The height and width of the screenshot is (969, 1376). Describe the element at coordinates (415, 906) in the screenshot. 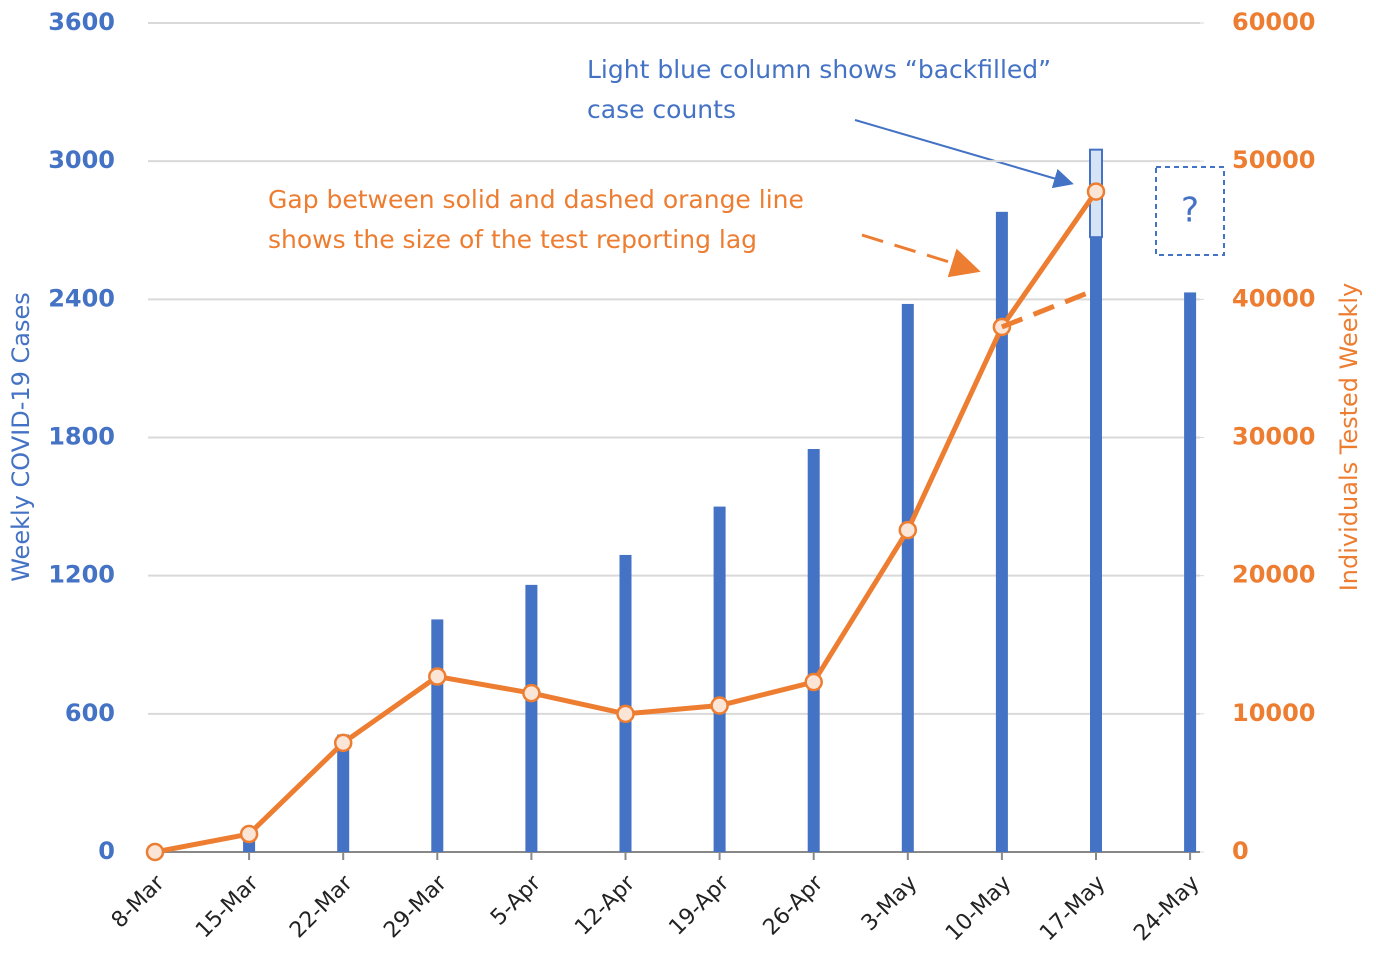

I see `x-tick-label: 29-Mar` at that location.